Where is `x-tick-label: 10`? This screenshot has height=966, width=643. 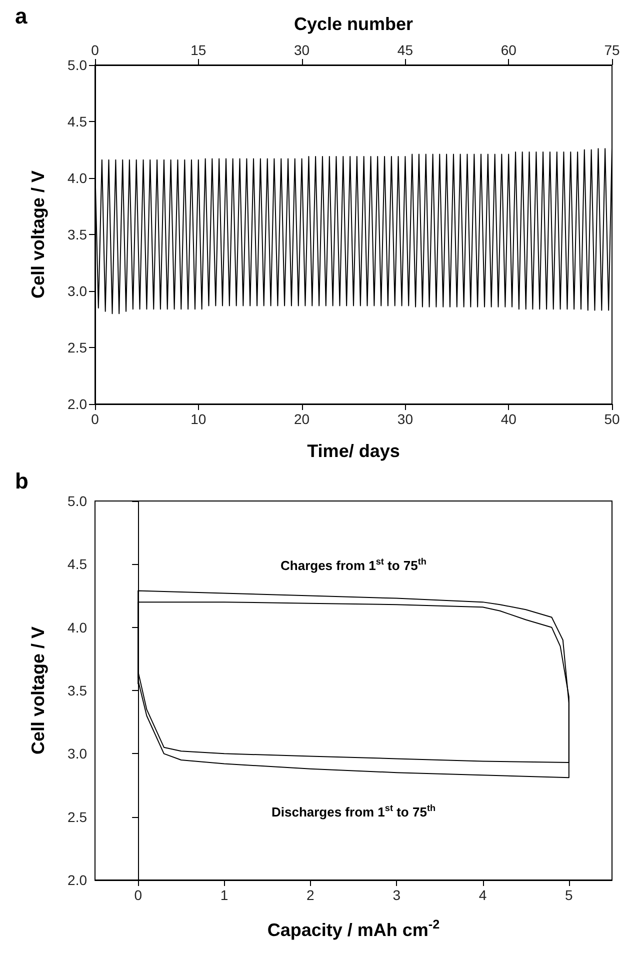 x-tick-label: 10 is located at coordinates (198, 419).